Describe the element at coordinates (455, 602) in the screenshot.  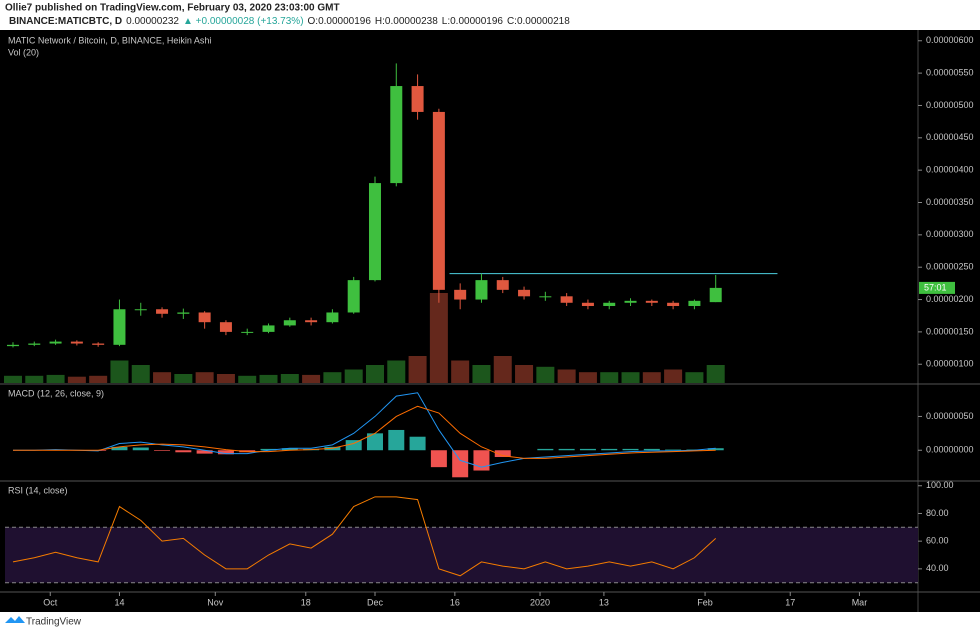
I see `x-tick-label: 16` at that location.